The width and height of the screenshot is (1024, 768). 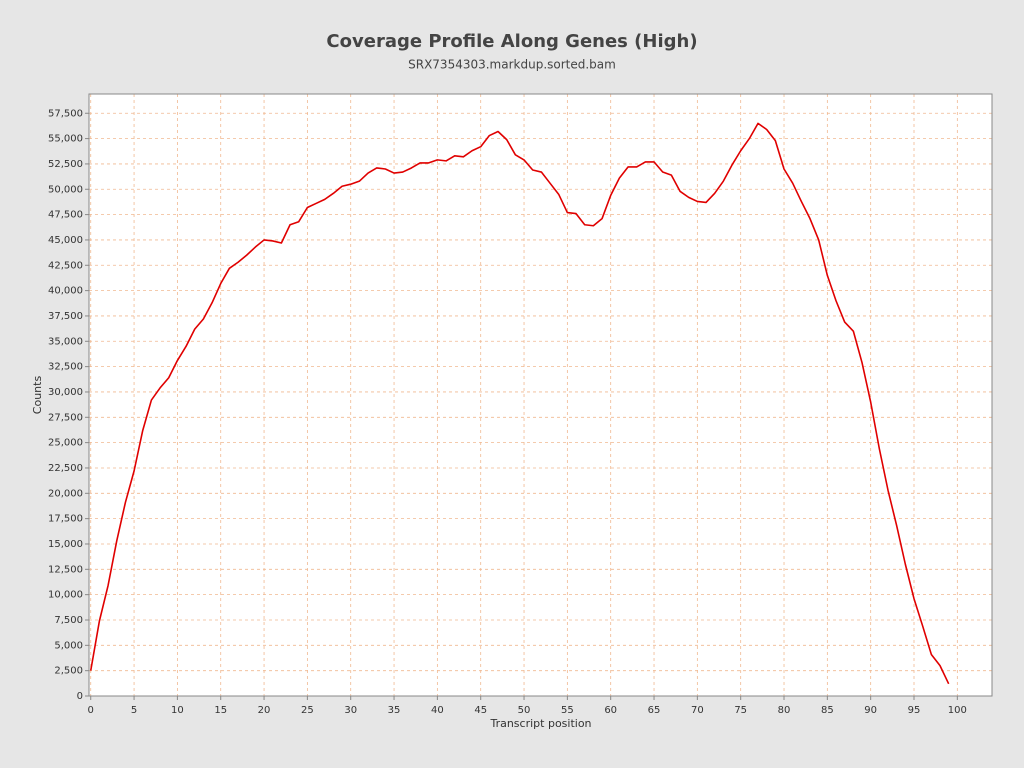 I want to click on x-tick-label: 55, so click(x=567, y=710).